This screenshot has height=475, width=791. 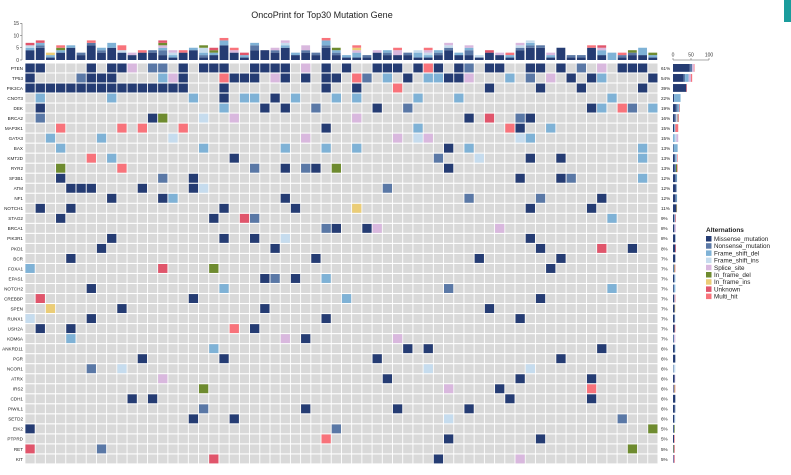 I want to click on gene-label: NCOR1, so click(x=15, y=369).